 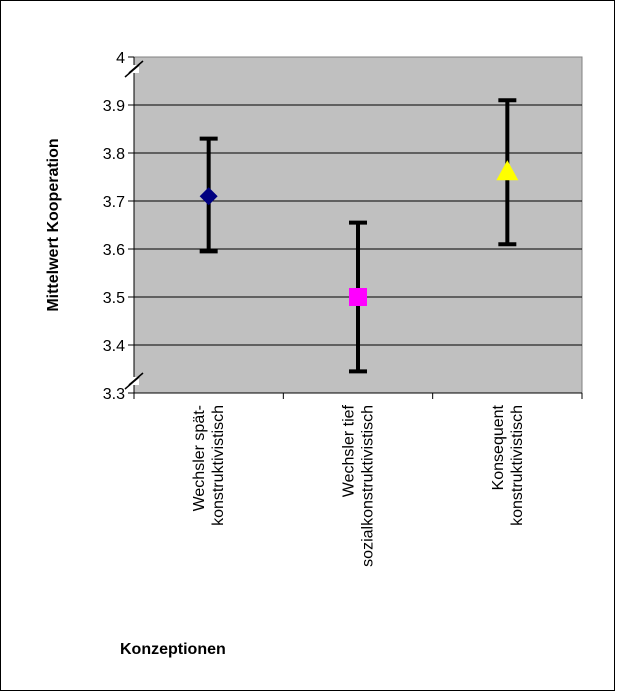 What do you see at coordinates (114, 250) in the screenshot?
I see `y-tick-label: 3.6` at bounding box center [114, 250].